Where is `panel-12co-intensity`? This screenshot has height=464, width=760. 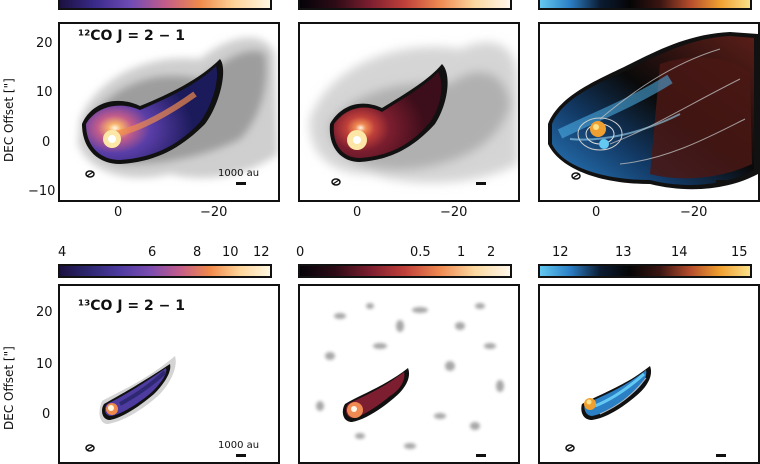 panel-12co-intensity is located at coordinates (169, 112).